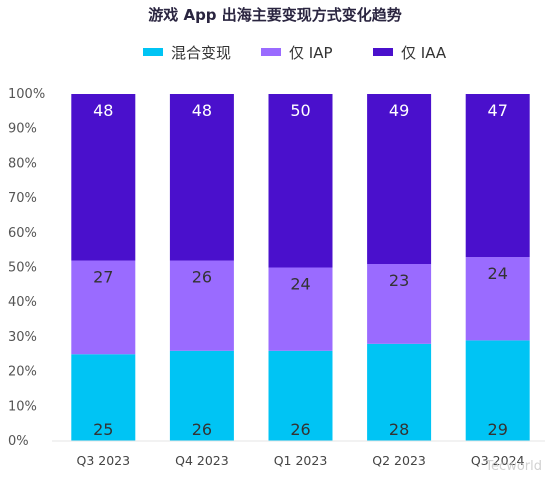 The image size is (550, 480). Describe the element at coordinates (498, 460) in the screenshot. I see `x-tick-label: Q3 2024` at that location.